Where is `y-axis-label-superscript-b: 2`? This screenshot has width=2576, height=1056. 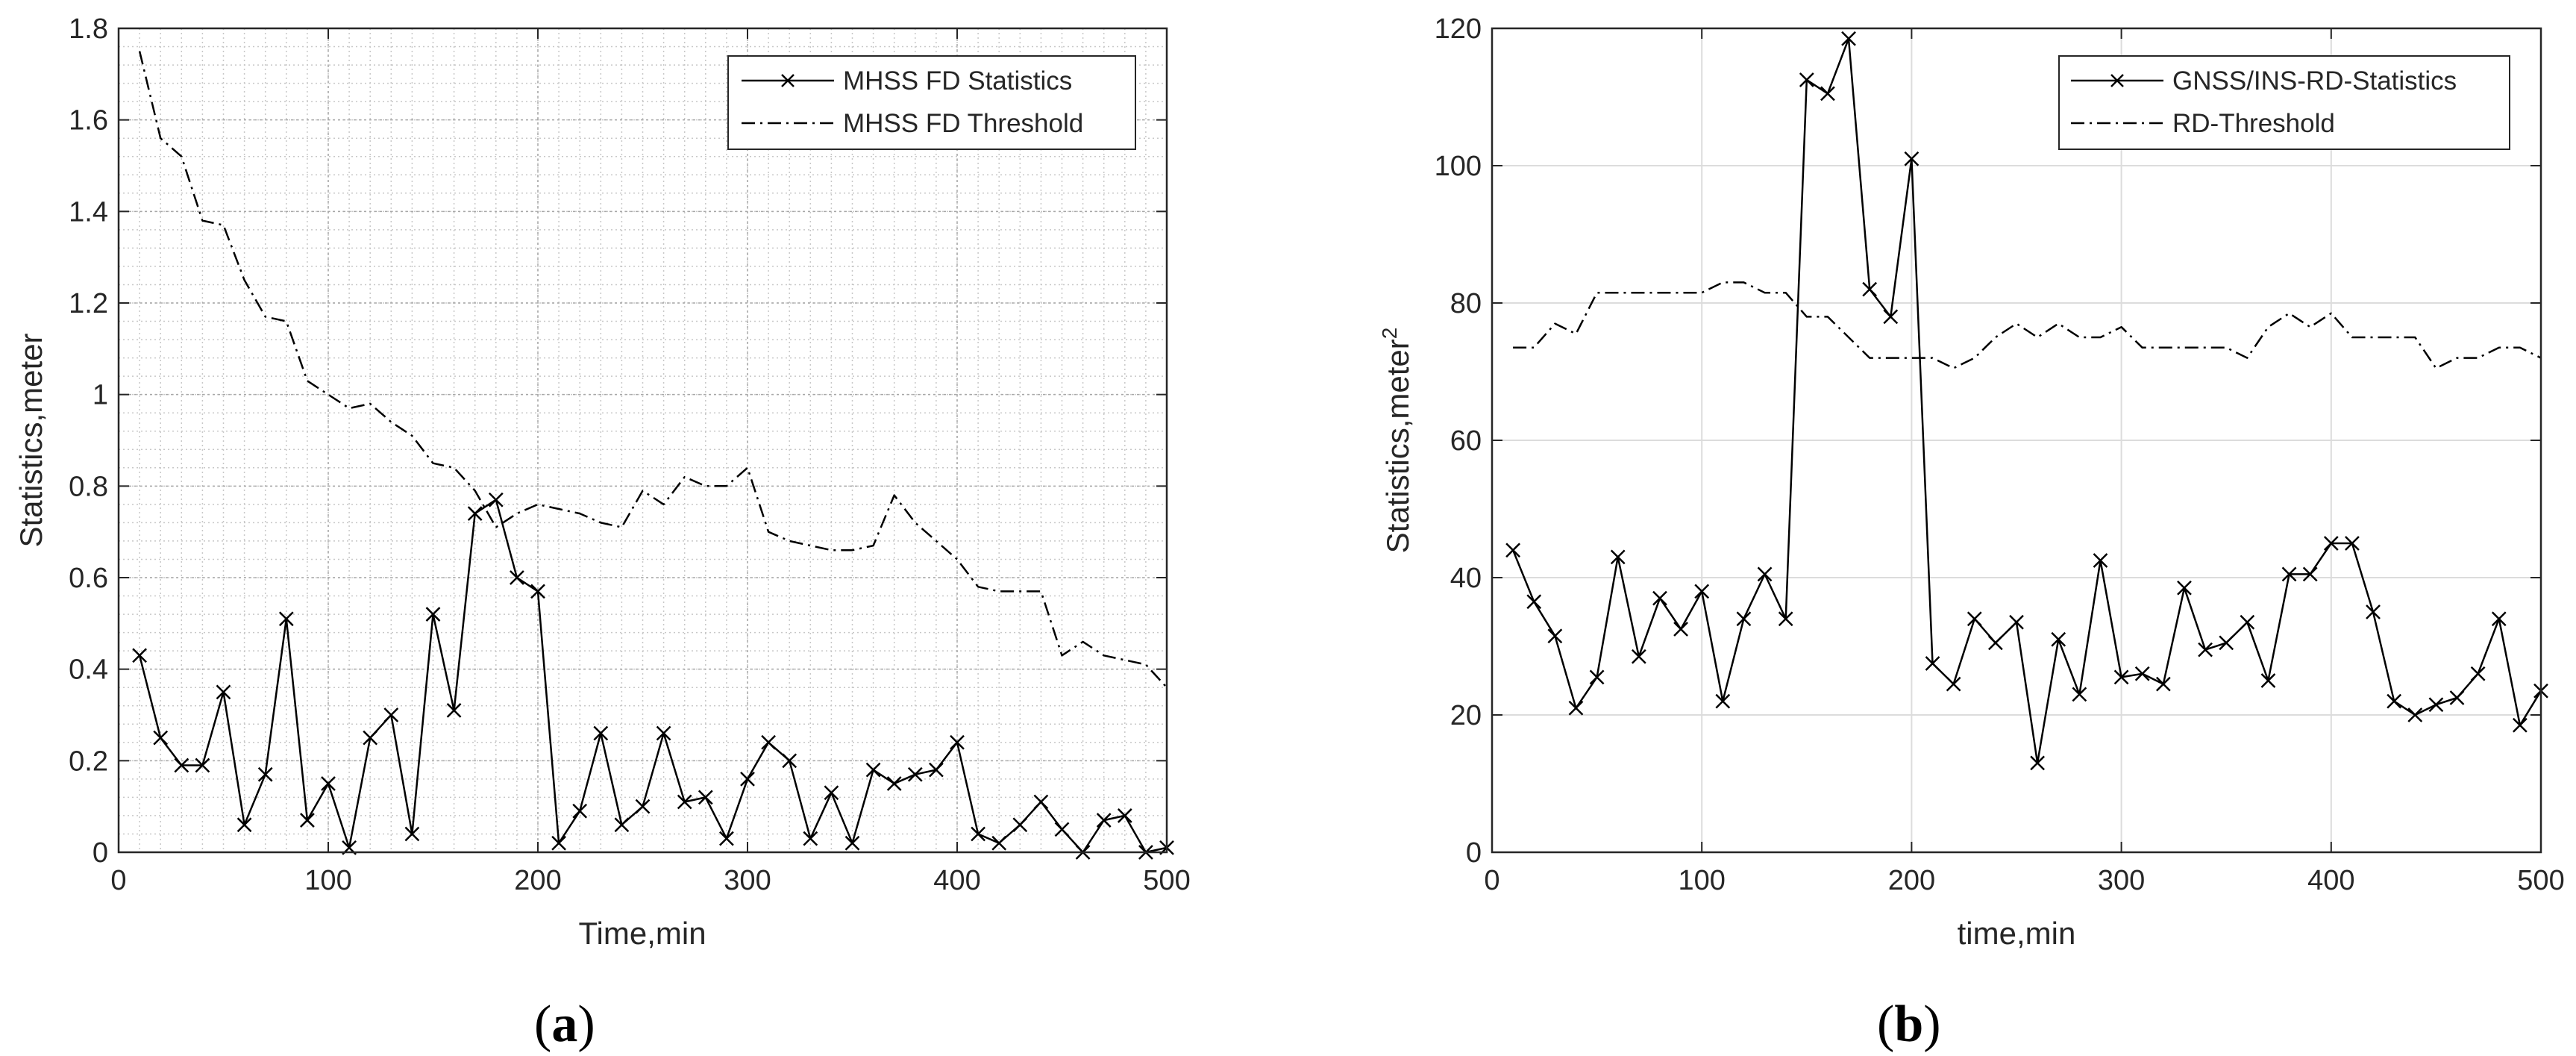
y-axis-label-superscript-b: 2 is located at coordinates (1389, 334).